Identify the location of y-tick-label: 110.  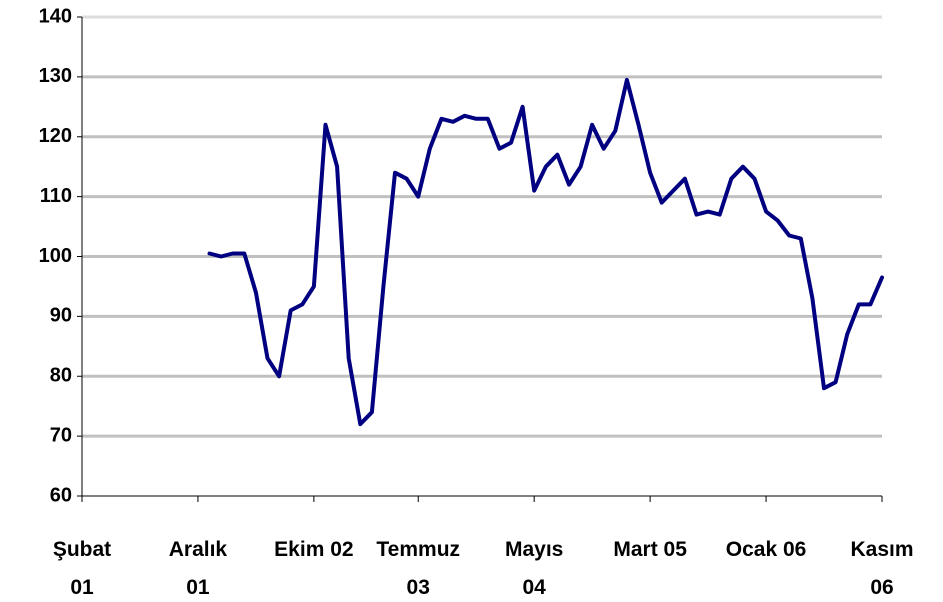
(56, 196).